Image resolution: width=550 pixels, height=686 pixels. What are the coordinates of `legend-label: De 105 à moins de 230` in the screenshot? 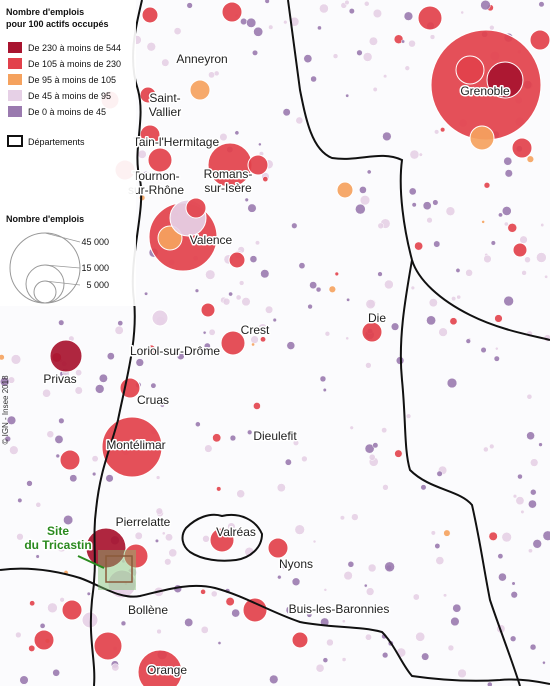 It's located at (74, 64).